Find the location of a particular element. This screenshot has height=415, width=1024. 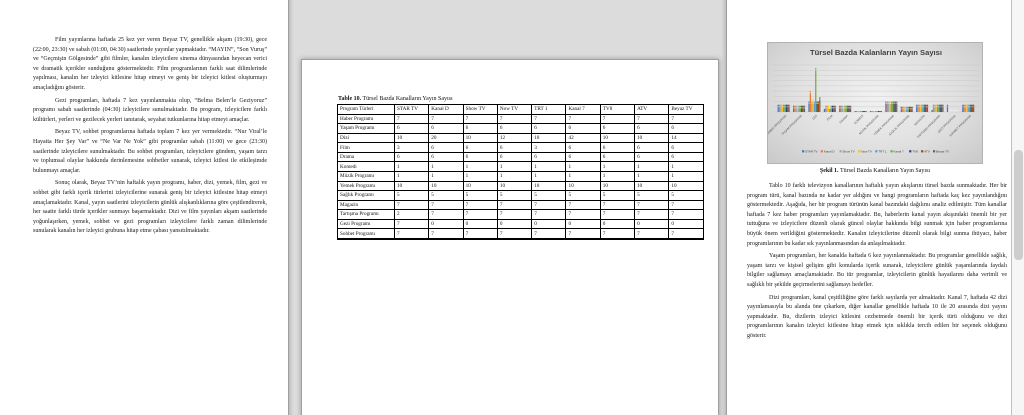

table-row: Film 3 6 6 6 3 6 6 6 6 is located at coordinates (520, 147).